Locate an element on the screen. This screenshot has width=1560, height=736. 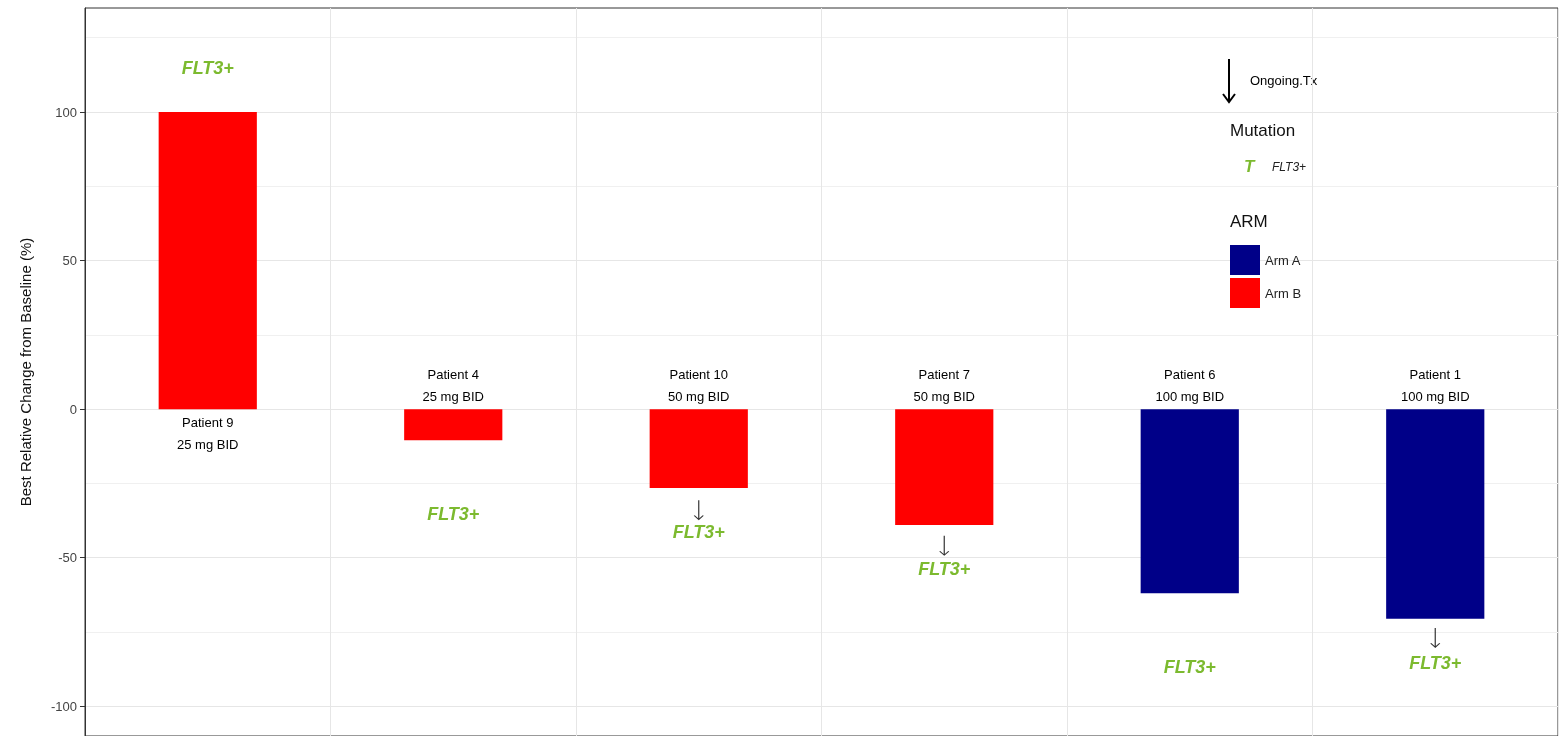
legend-label: Arm B is located at coordinates (1283, 293).